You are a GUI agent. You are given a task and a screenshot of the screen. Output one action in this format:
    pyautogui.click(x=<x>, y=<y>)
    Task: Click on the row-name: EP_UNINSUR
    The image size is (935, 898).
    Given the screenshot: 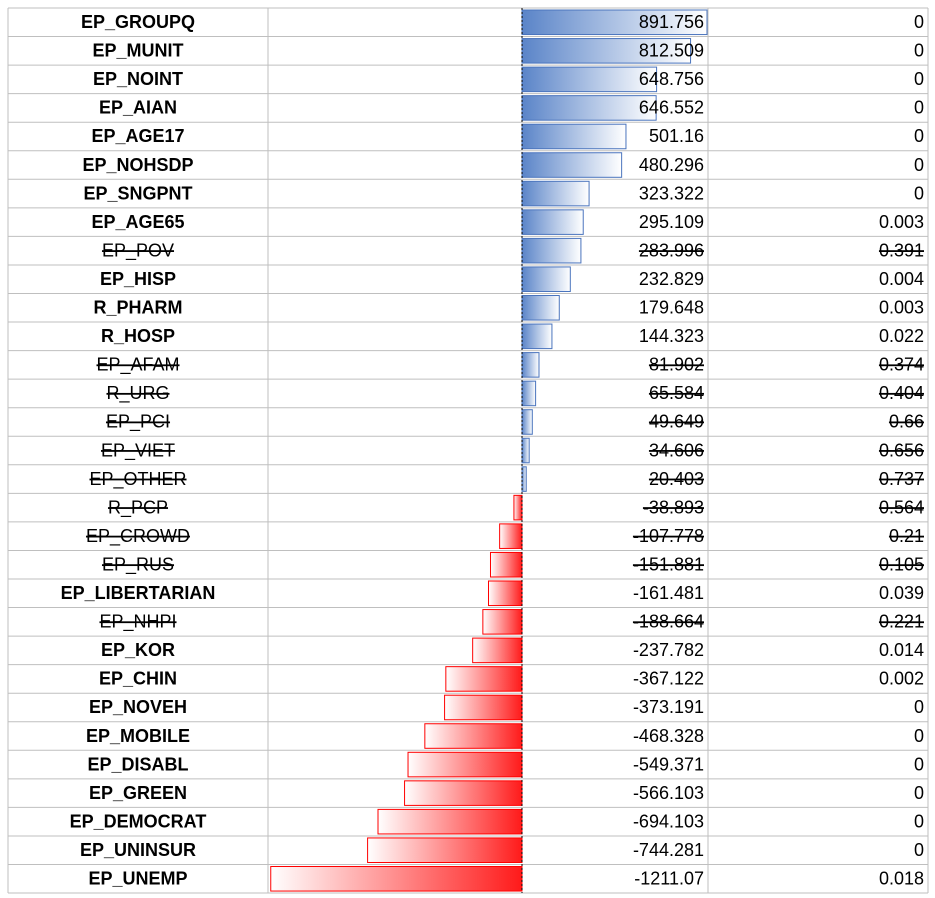 What is the action you would take?
    pyautogui.click(x=138, y=850)
    